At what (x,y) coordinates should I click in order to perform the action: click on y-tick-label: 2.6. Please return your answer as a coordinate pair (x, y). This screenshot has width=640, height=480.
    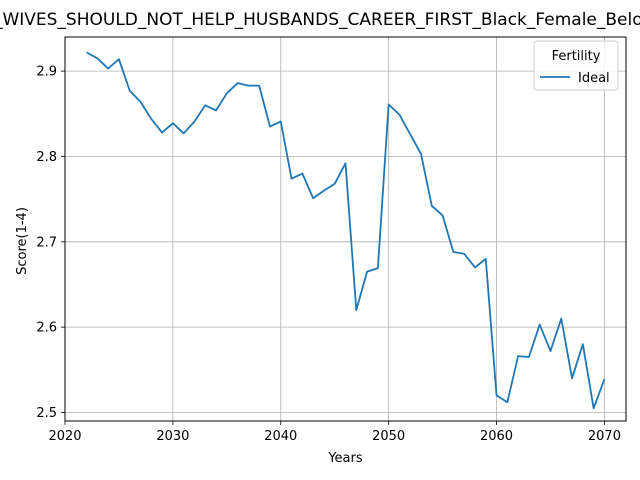
    Looking at the image, I should click on (46, 328).